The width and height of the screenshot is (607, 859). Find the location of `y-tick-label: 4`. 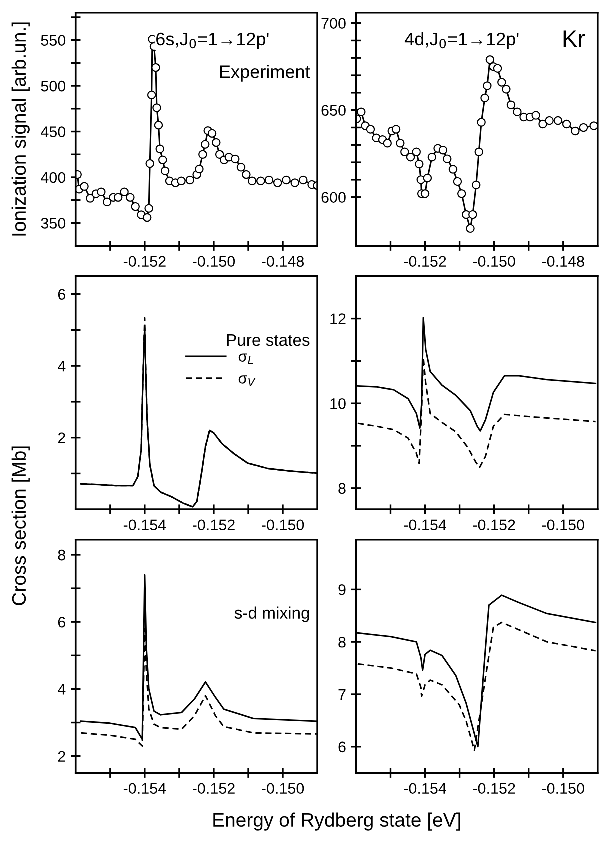

y-tick-label: 4 is located at coordinates (62, 366).